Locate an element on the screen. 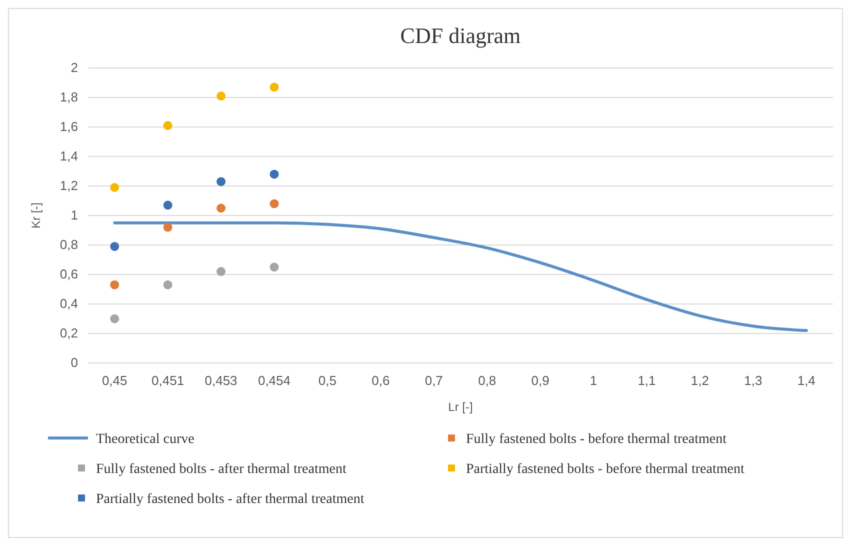  legend-label: Theoretical curve is located at coordinates (145, 439).